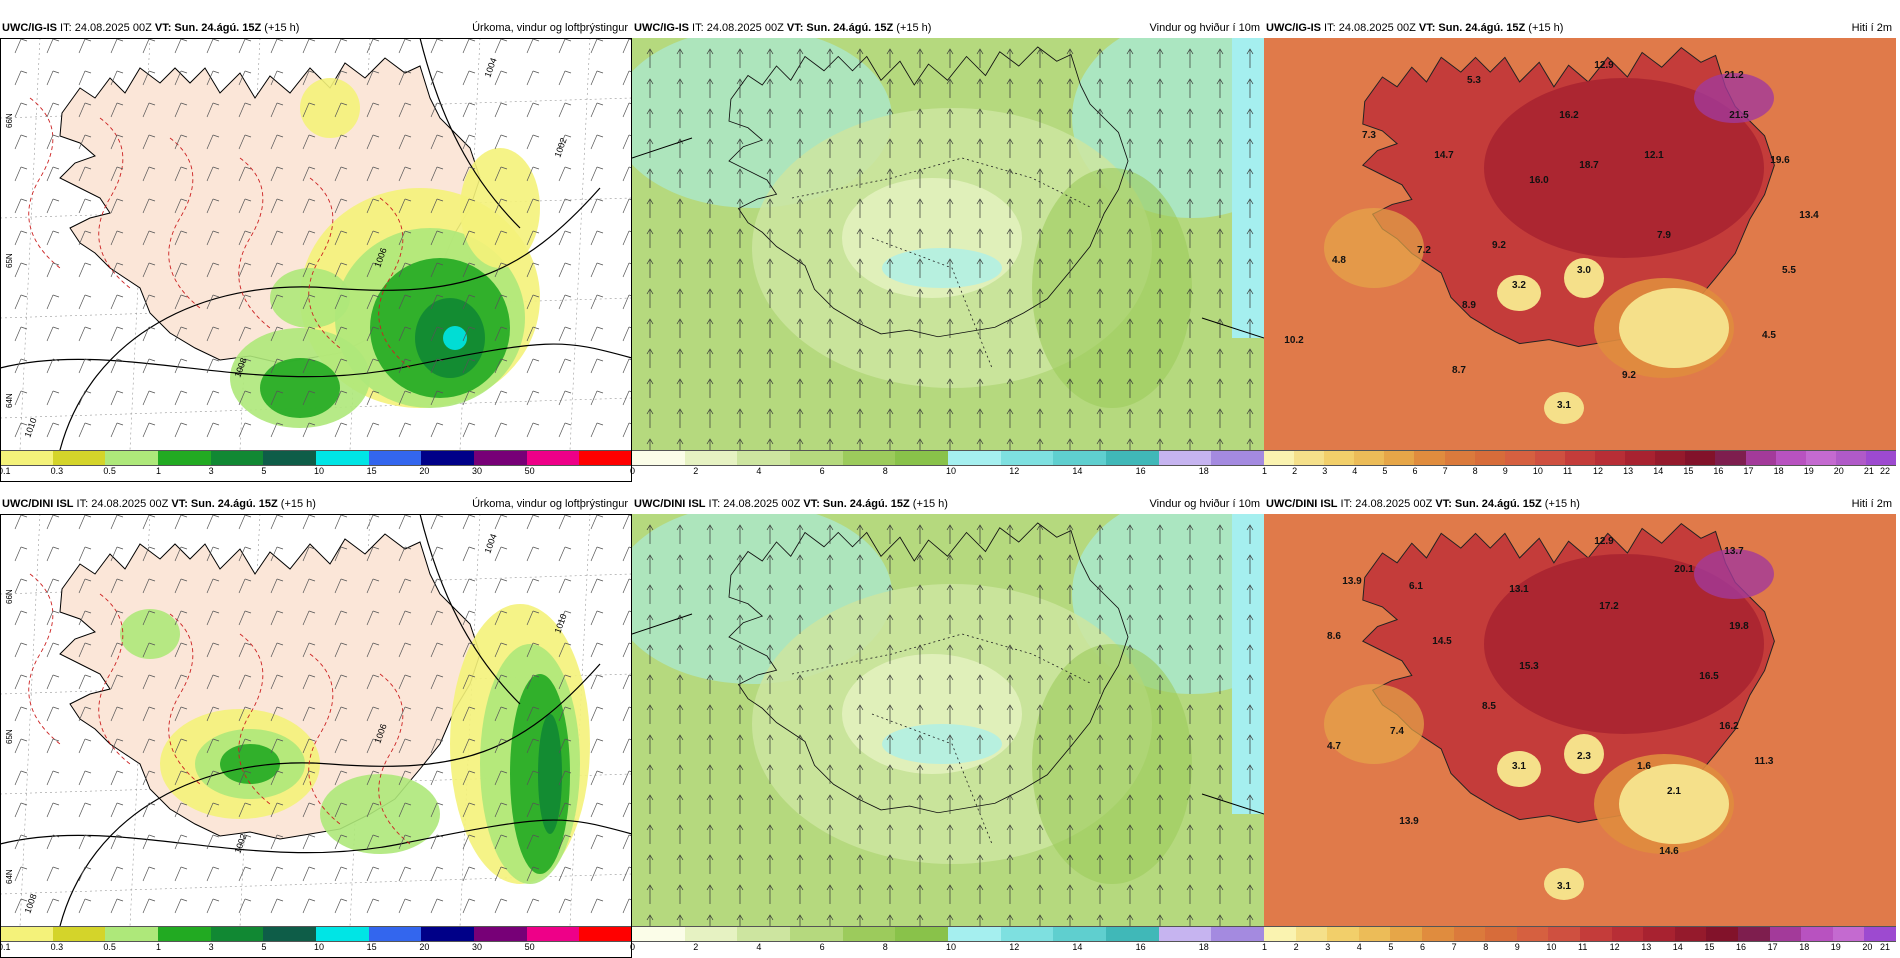 The width and height of the screenshot is (1900, 958). Describe the element at coordinates (1265, 947) in the screenshot. I see `colorbar-tick-label: 1` at that location.